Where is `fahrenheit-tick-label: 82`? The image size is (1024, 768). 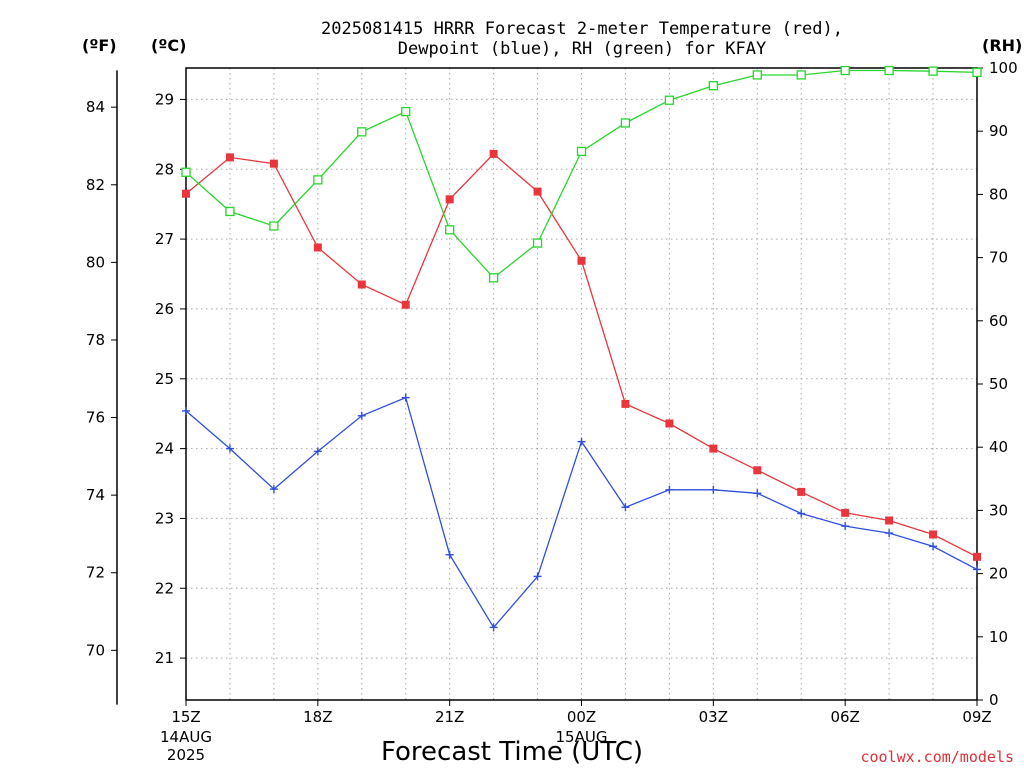
fahrenheit-tick-label: 82 is located at coordinates (95, 185).